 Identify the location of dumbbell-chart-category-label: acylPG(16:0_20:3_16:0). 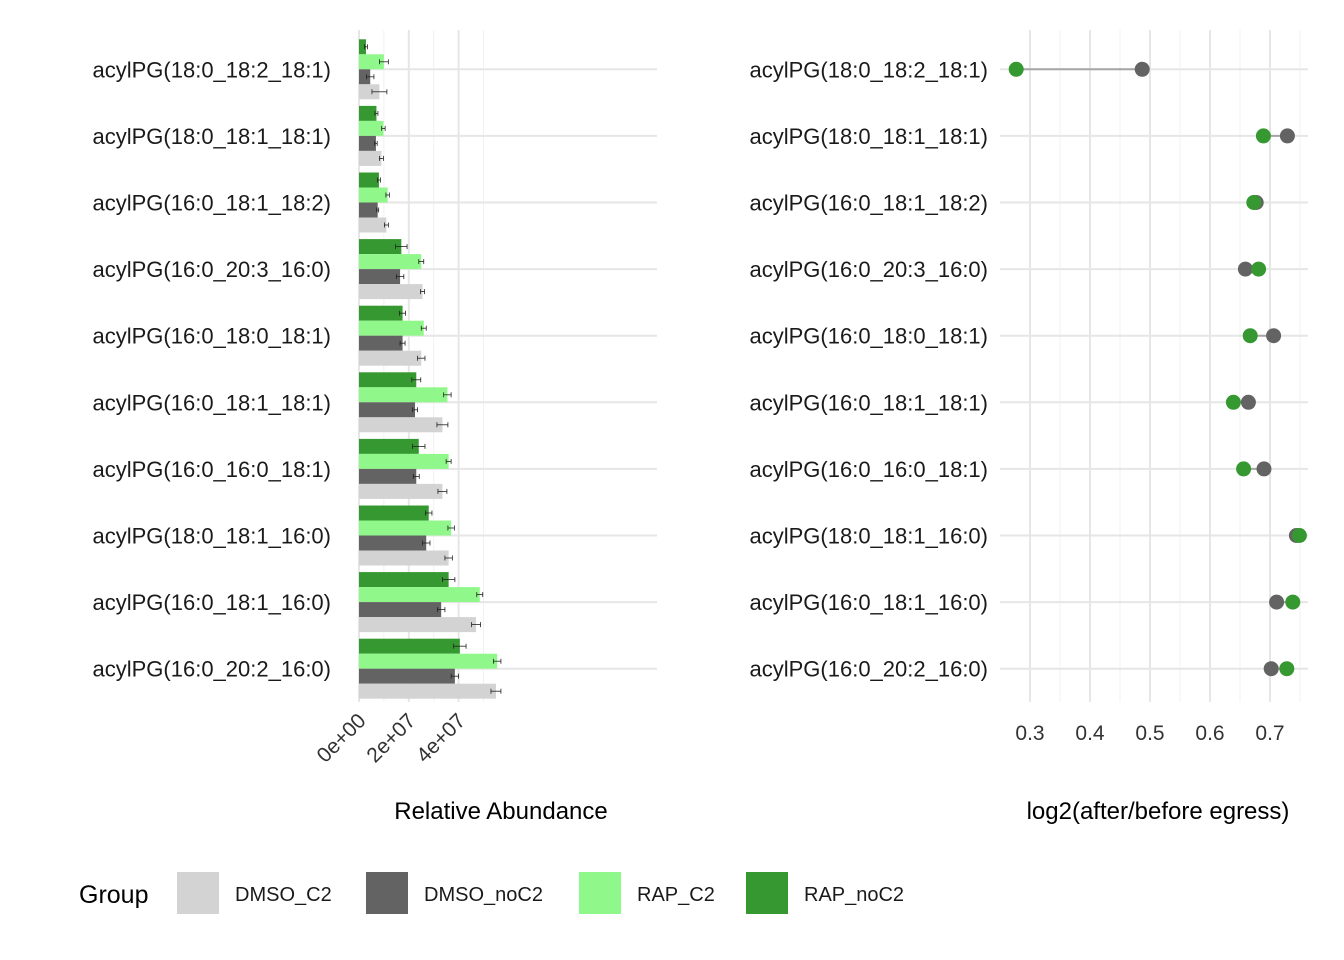
(869, 269).